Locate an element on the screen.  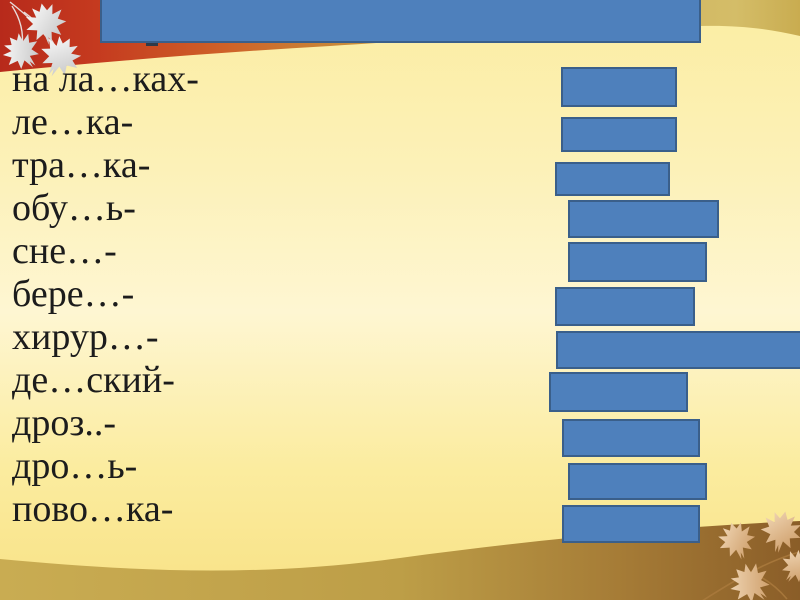
word-item: де…ский- is located at coordinates (93, 380).